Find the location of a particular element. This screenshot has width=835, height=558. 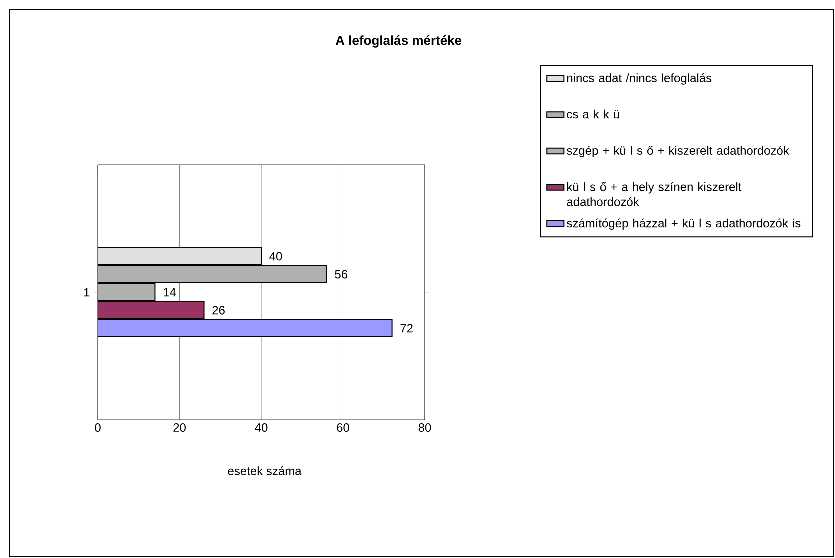

x-tick-label: 0 is located at coordinates (98, 428).